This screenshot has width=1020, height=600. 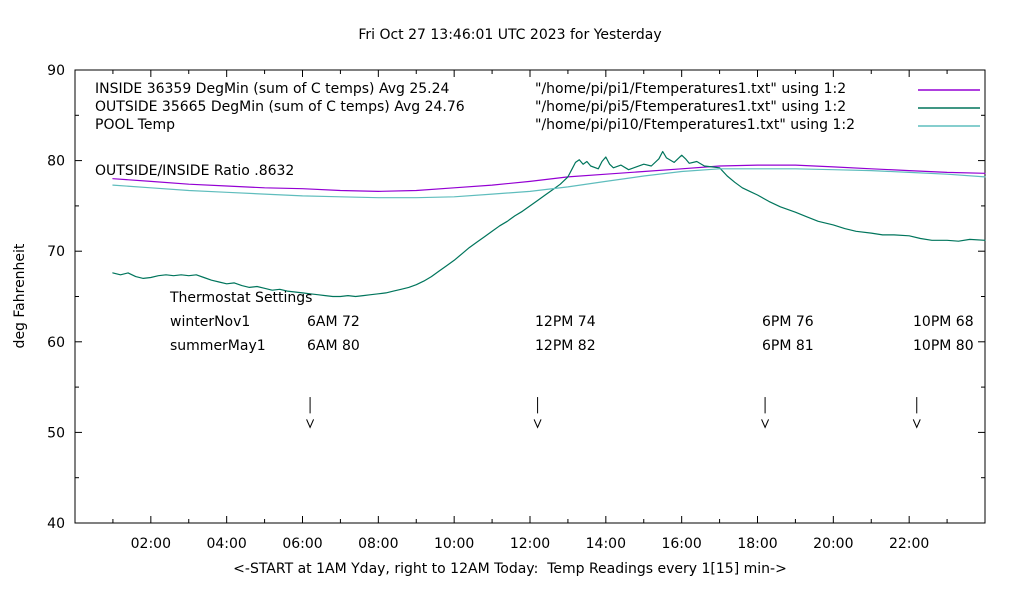 I want to click on y-tick-label: 80, so click(x=56, y=162).